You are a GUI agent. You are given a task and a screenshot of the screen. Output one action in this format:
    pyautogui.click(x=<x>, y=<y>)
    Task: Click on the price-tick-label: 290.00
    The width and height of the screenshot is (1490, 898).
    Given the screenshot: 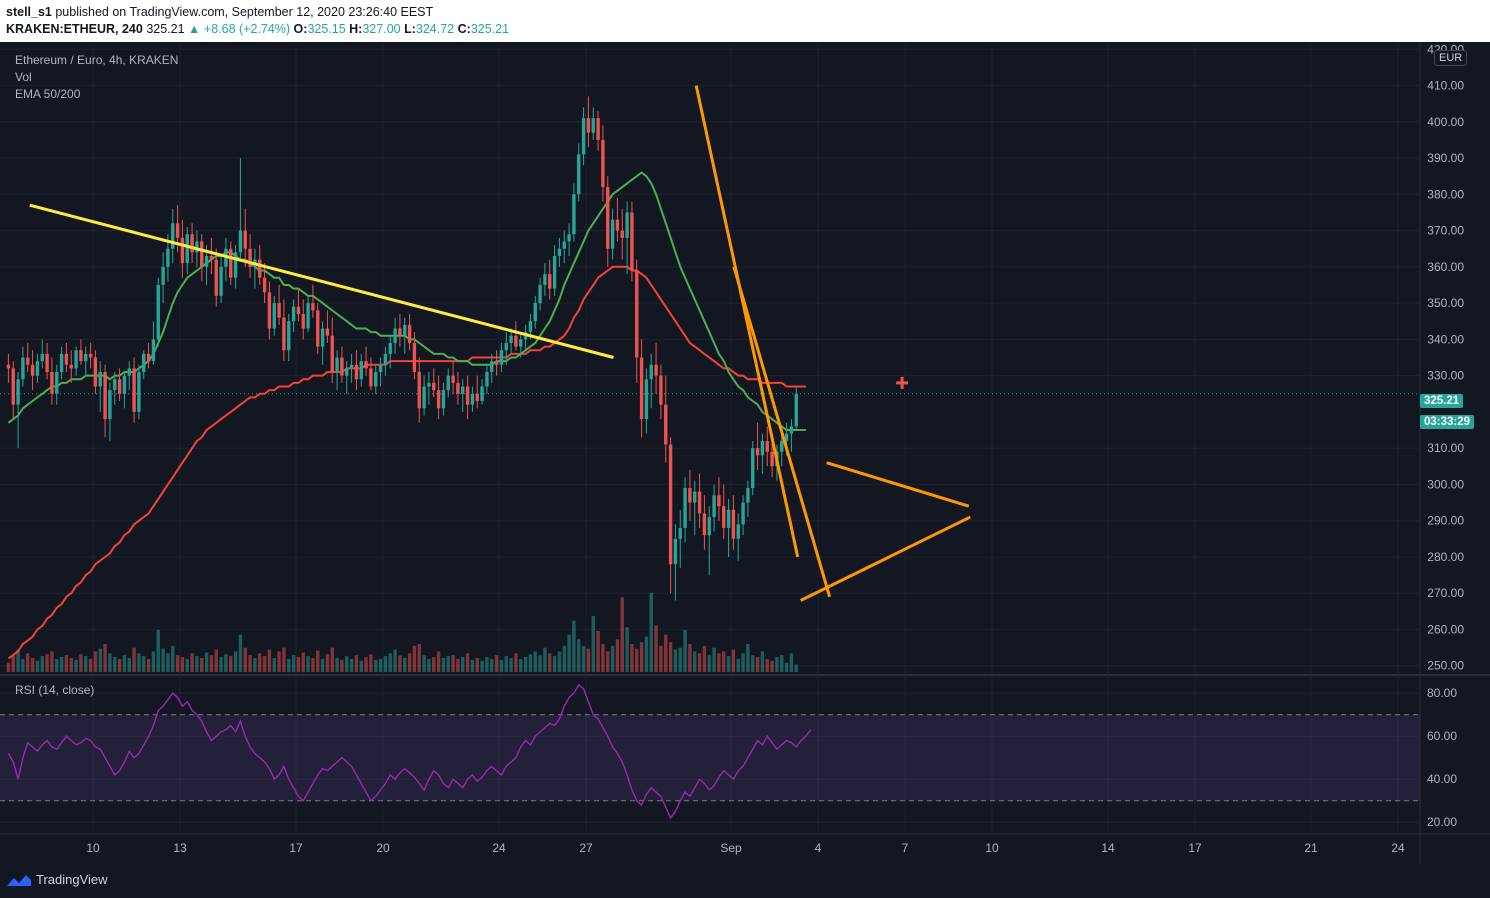 What is the action you would take?
    pyautogui.click(x=1445, y=521)
    